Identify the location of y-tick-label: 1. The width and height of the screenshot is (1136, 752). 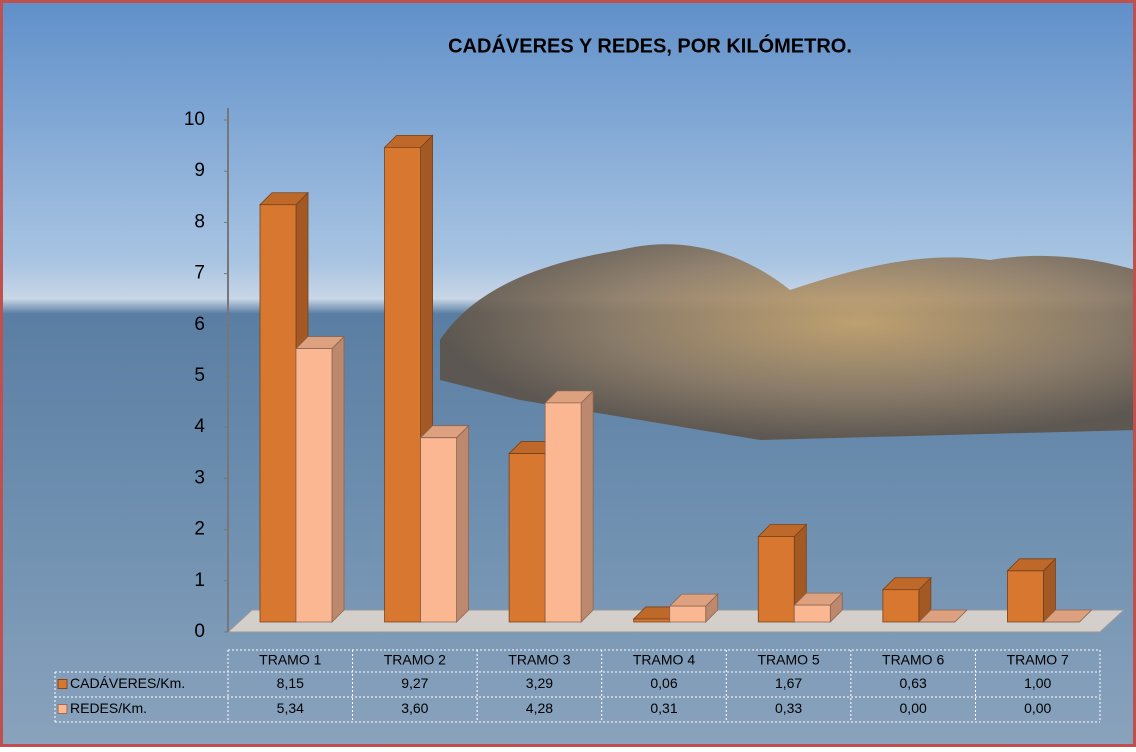
(199, 580).